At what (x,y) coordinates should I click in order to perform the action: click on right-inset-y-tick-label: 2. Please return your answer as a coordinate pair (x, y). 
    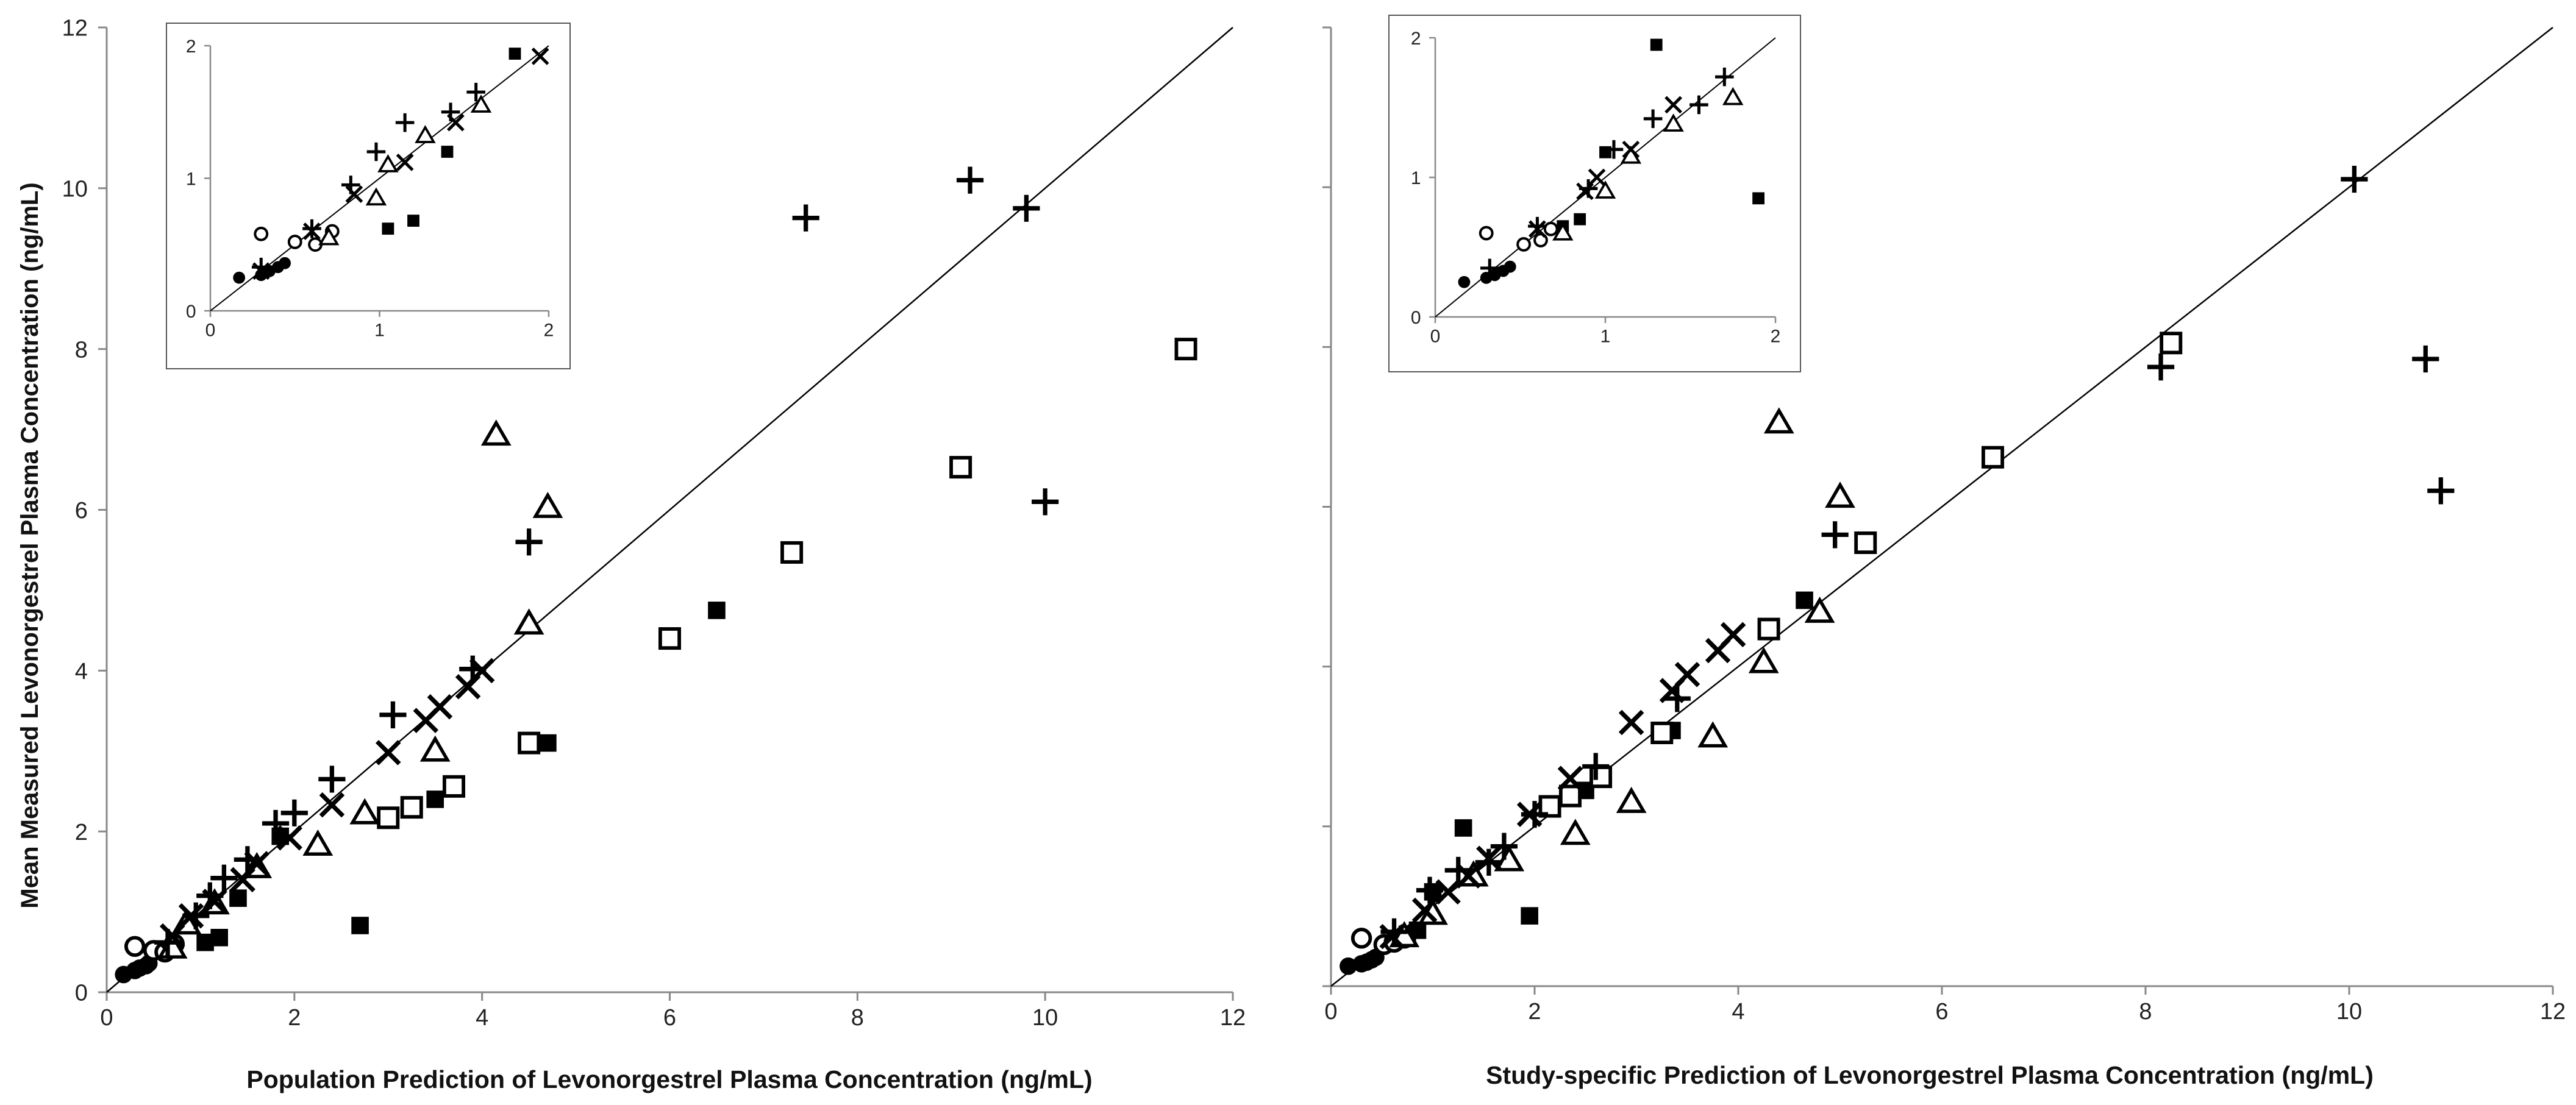
    Looking at the image, I should click on (1416, 39).